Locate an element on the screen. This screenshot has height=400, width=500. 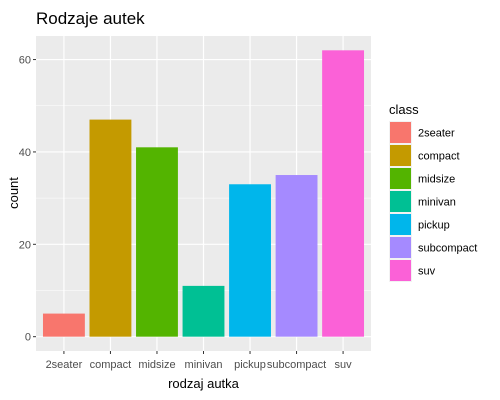
x-tick-label: 2seater is located at coordinates (64, 365).